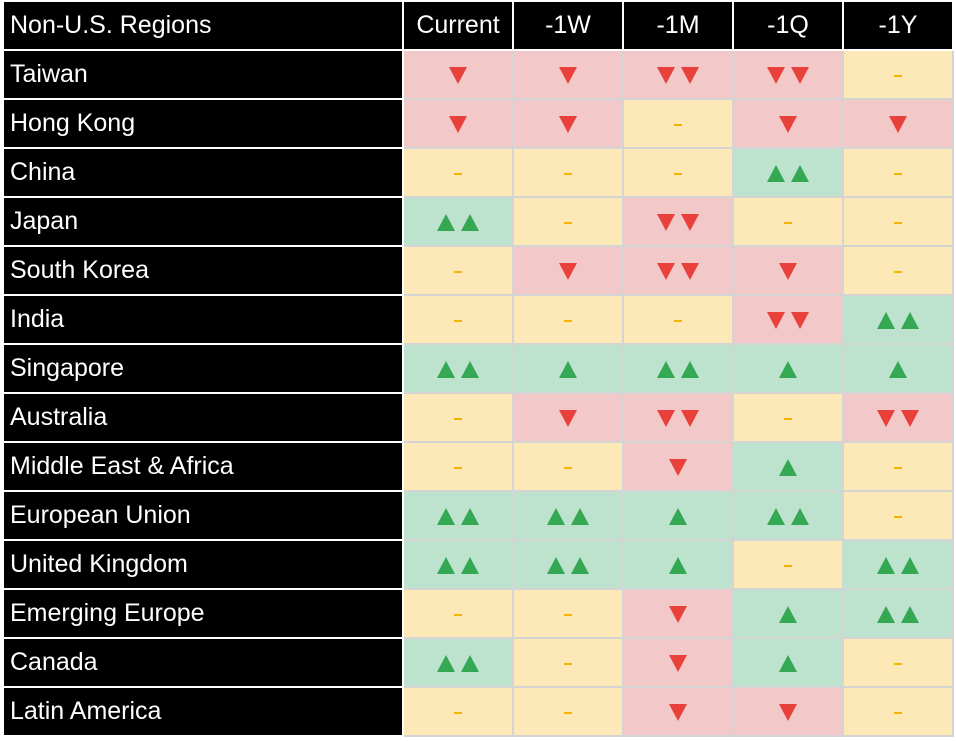  Describe the element at coordinates (678, 25) in the screenshot. I see `column-header-1m: -1M` at that location.